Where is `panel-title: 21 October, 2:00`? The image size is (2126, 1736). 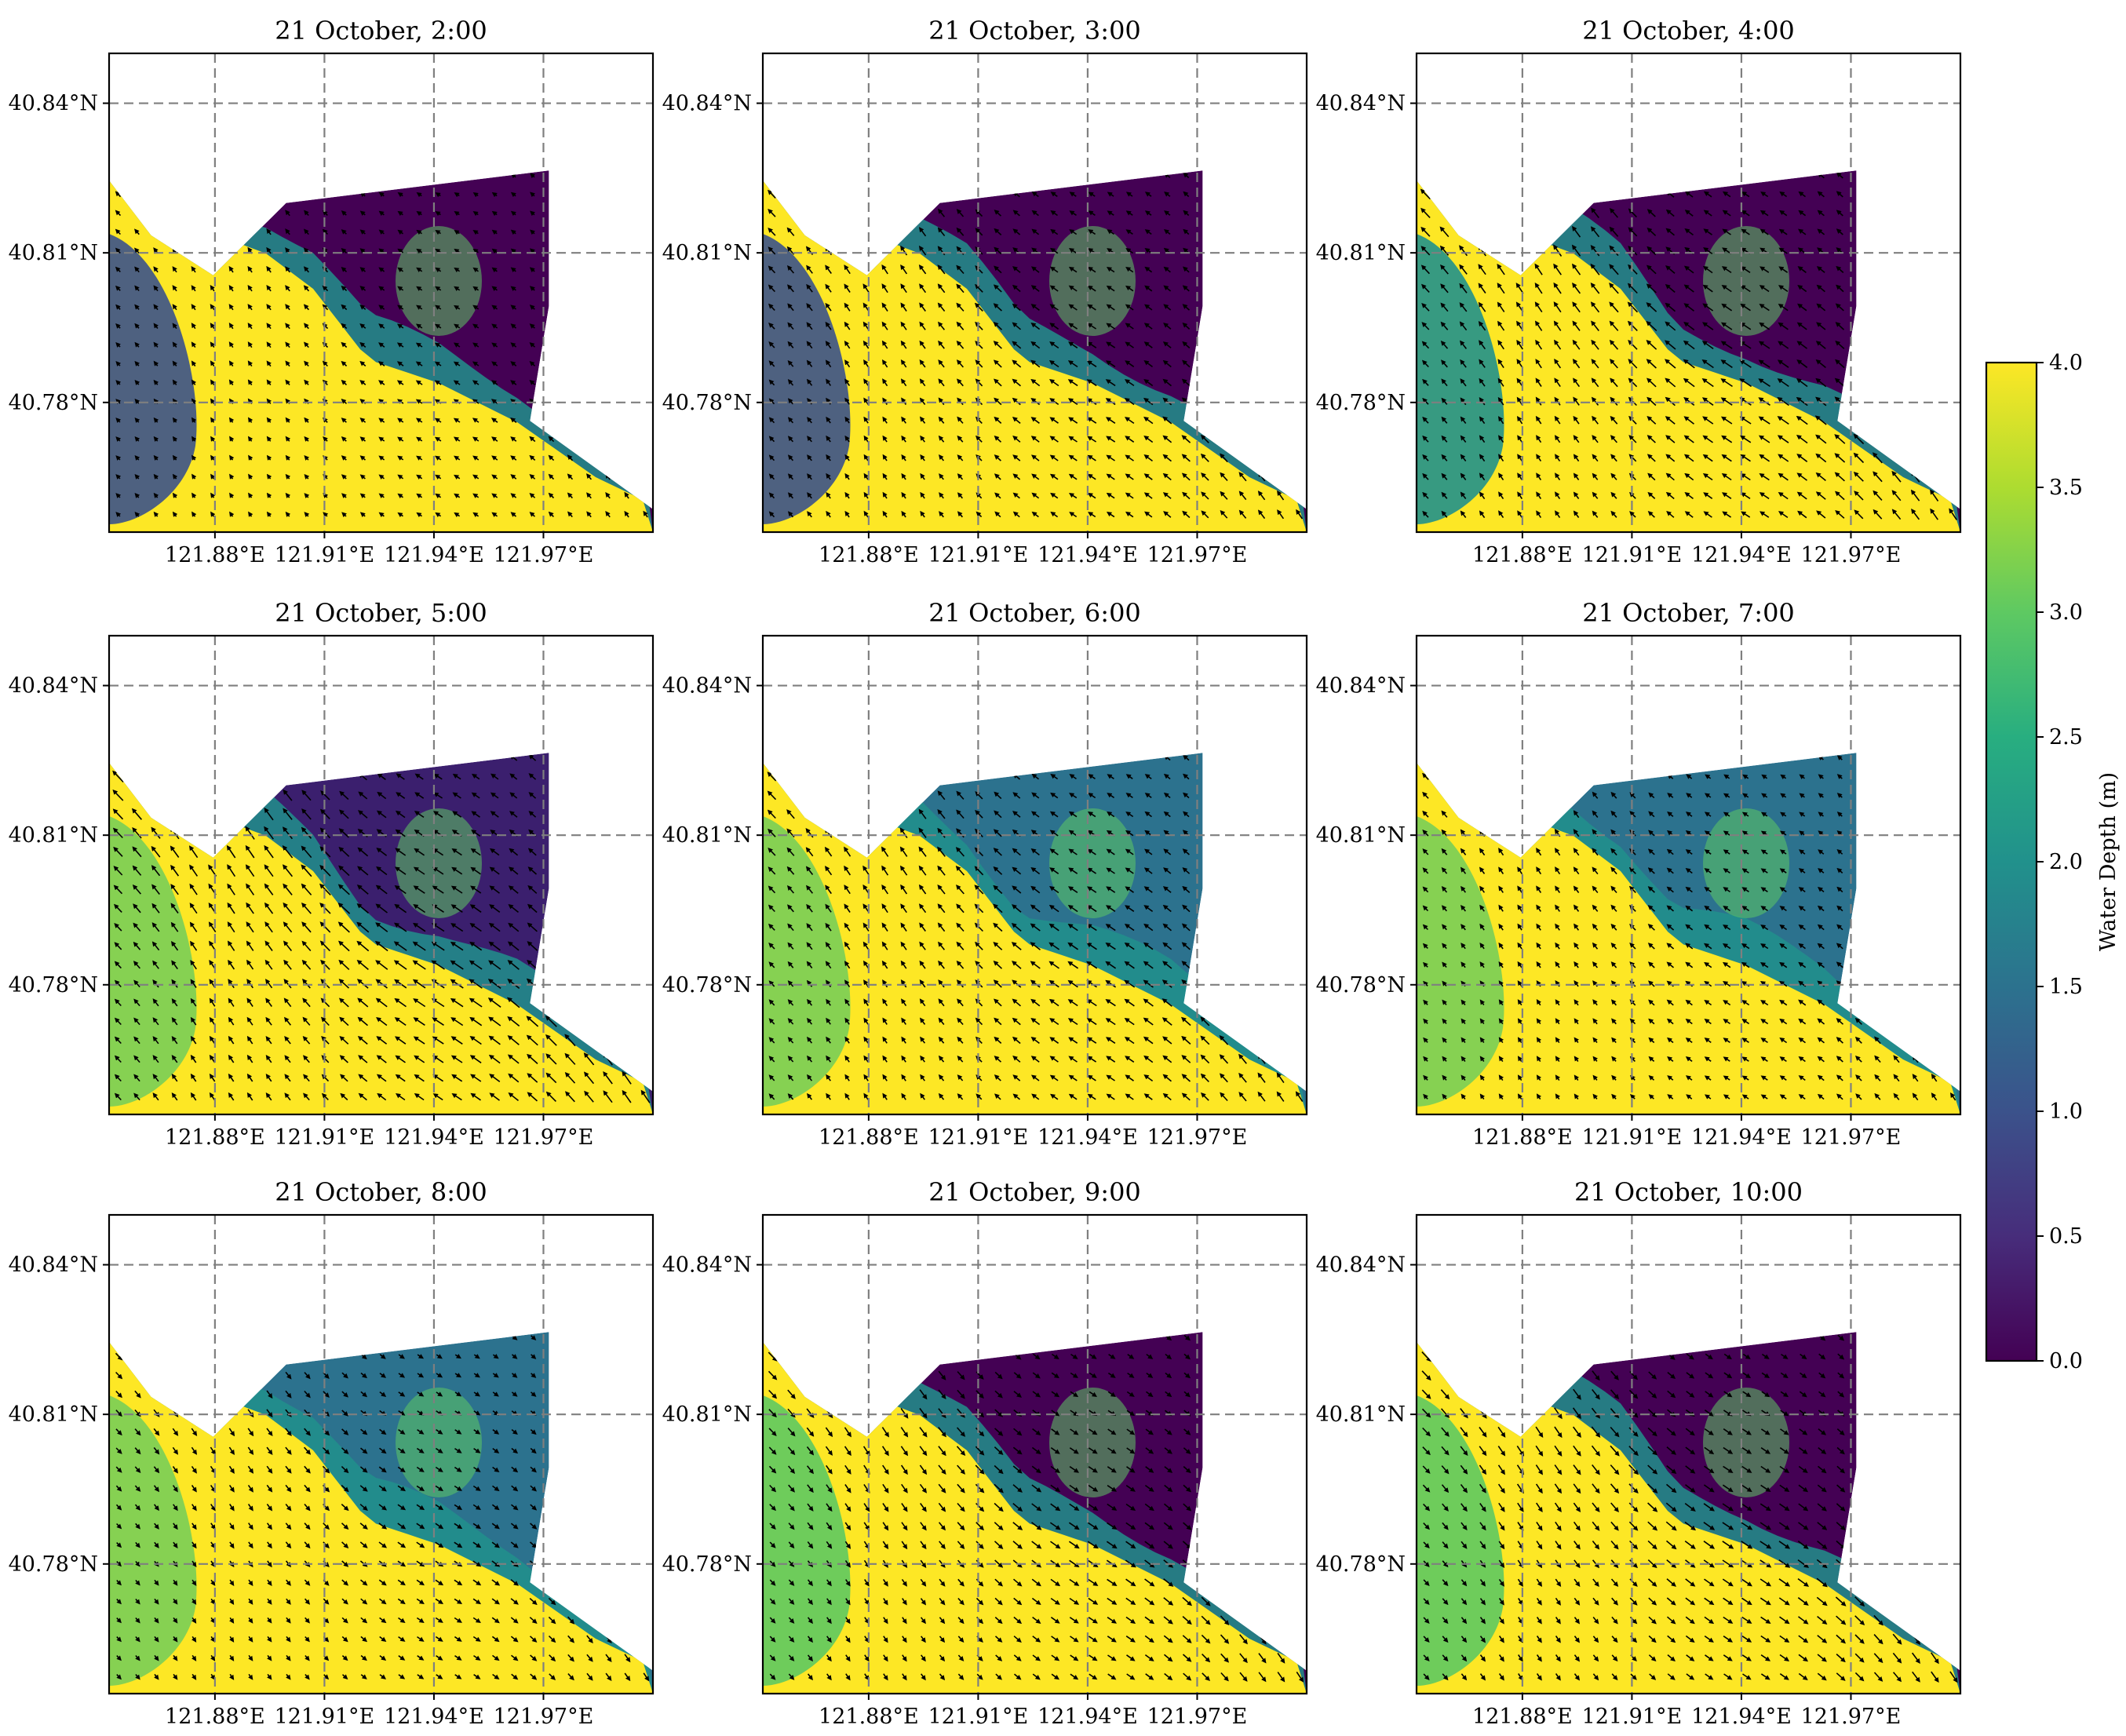 panel-title: 21 October, 2:00 is located at coordinates (381, 31).